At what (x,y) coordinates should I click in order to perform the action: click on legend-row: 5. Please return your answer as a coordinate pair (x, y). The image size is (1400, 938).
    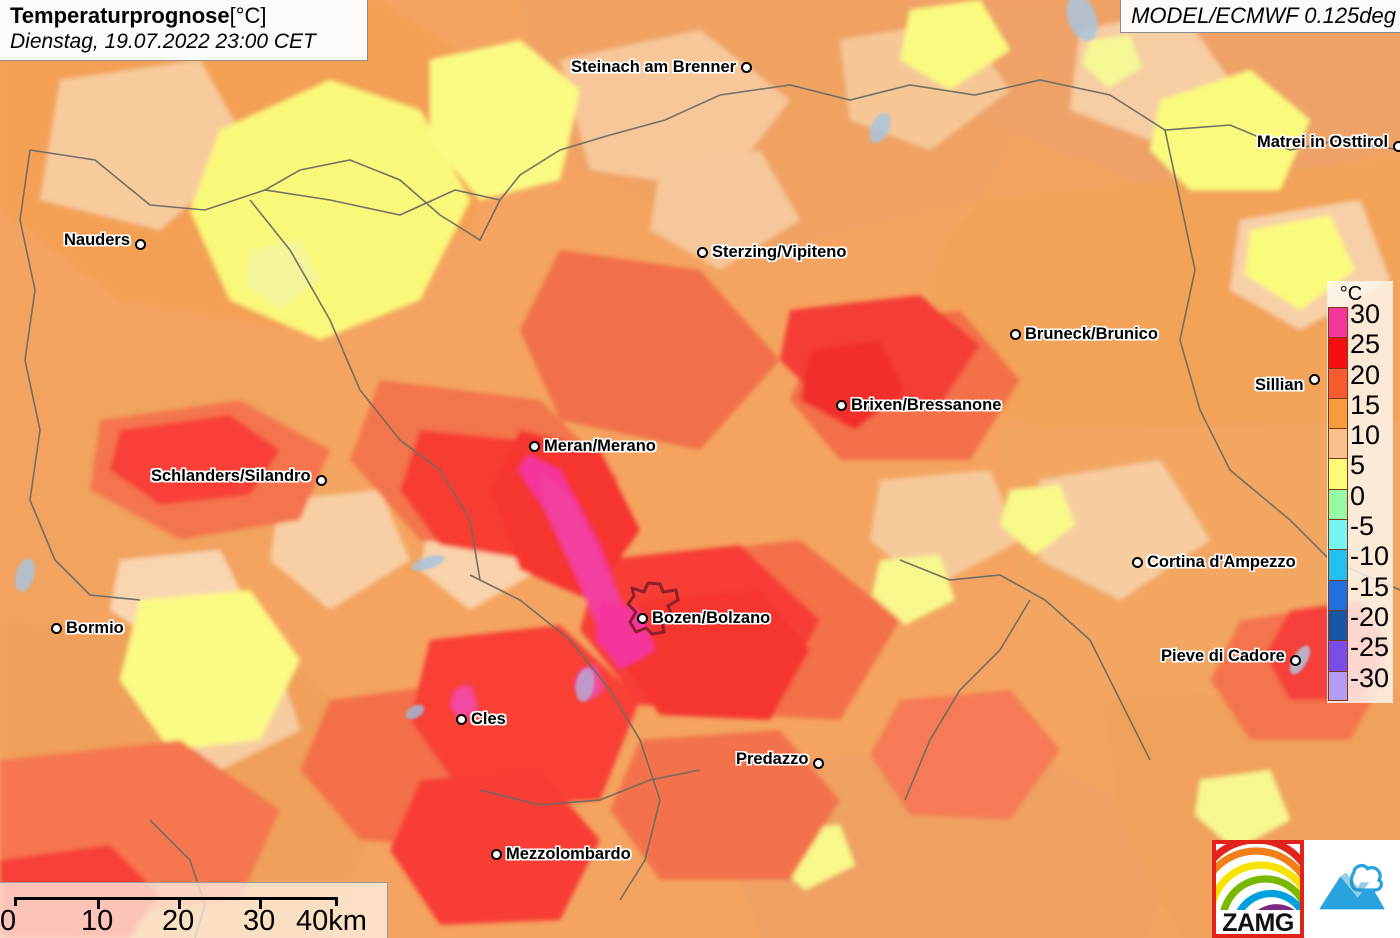
    Looking at the image, I should click on (1360, 470).